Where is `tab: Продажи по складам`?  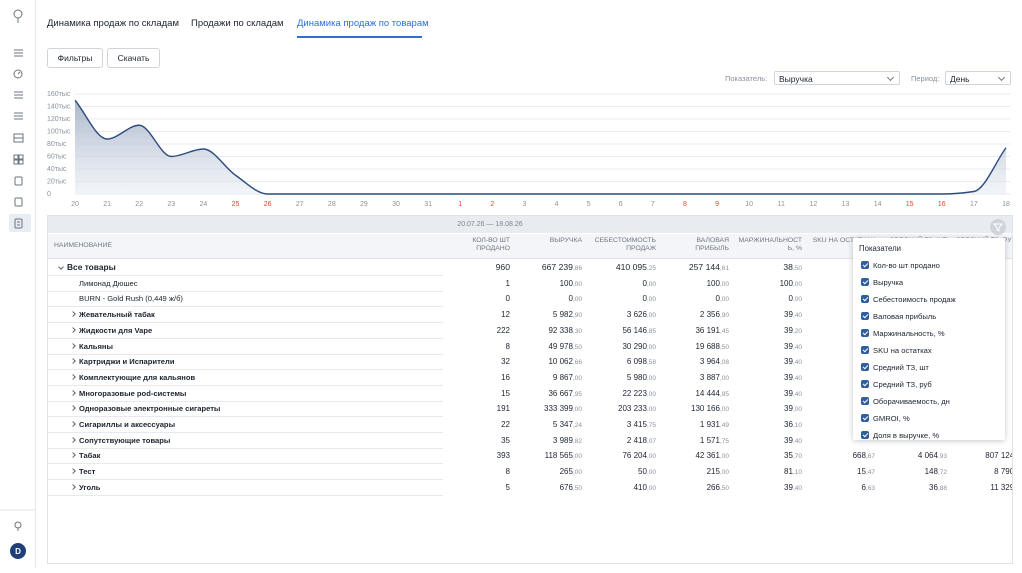 tab: Продажи по складам is located at coordinates (237, 23).